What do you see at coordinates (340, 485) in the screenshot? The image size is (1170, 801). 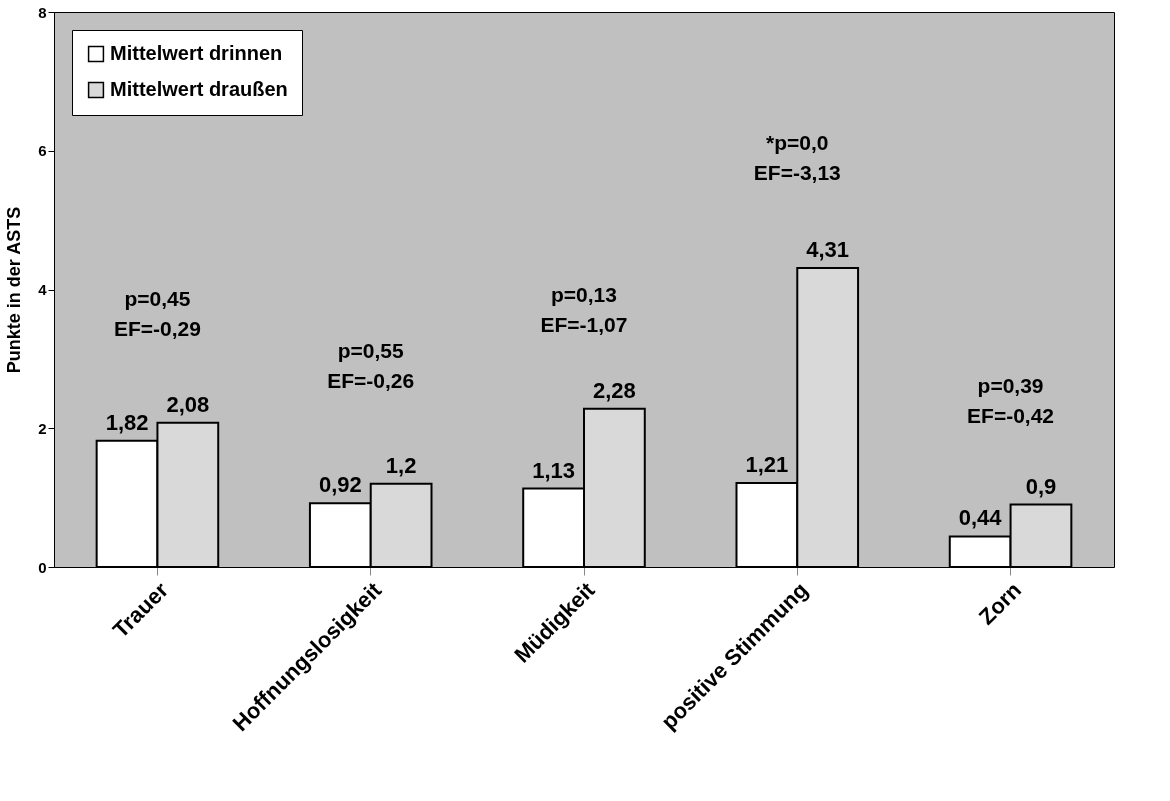 I see `data-label: 0,92` at bounding box center [340, 485].